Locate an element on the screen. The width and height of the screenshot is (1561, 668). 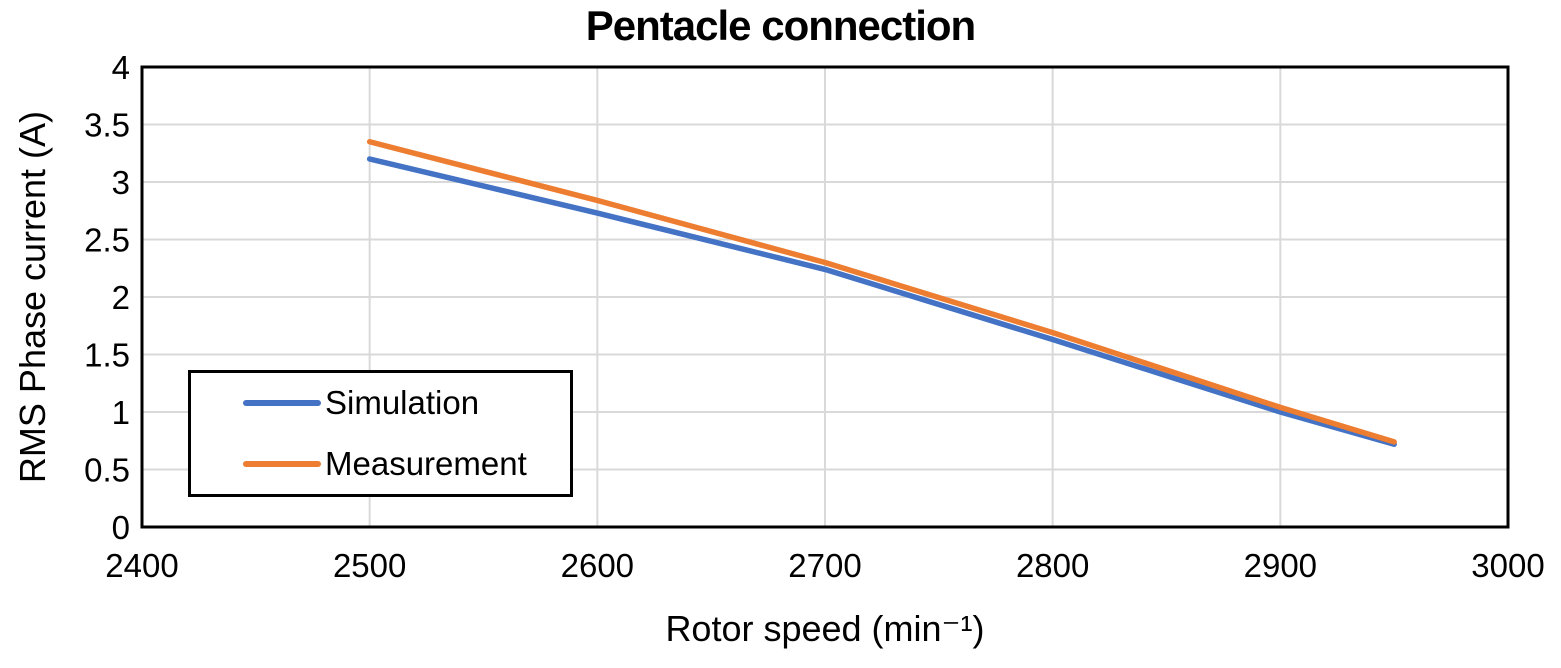
x-tick-label: 2600 is located at coordinates (597, 565).